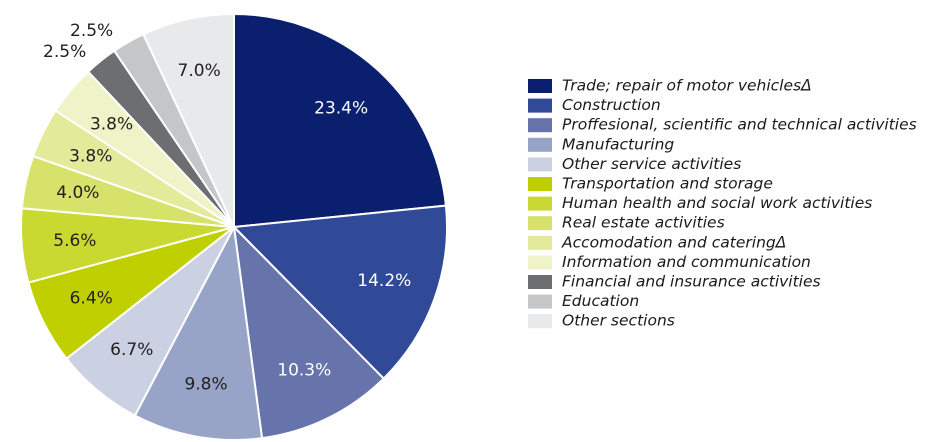 The height and width of the screenshot is (442, 945). What do you see at coordinates (74, 241) in the screenshot?
I see `data-label: 5.6%` at bounding box center [74, 241].